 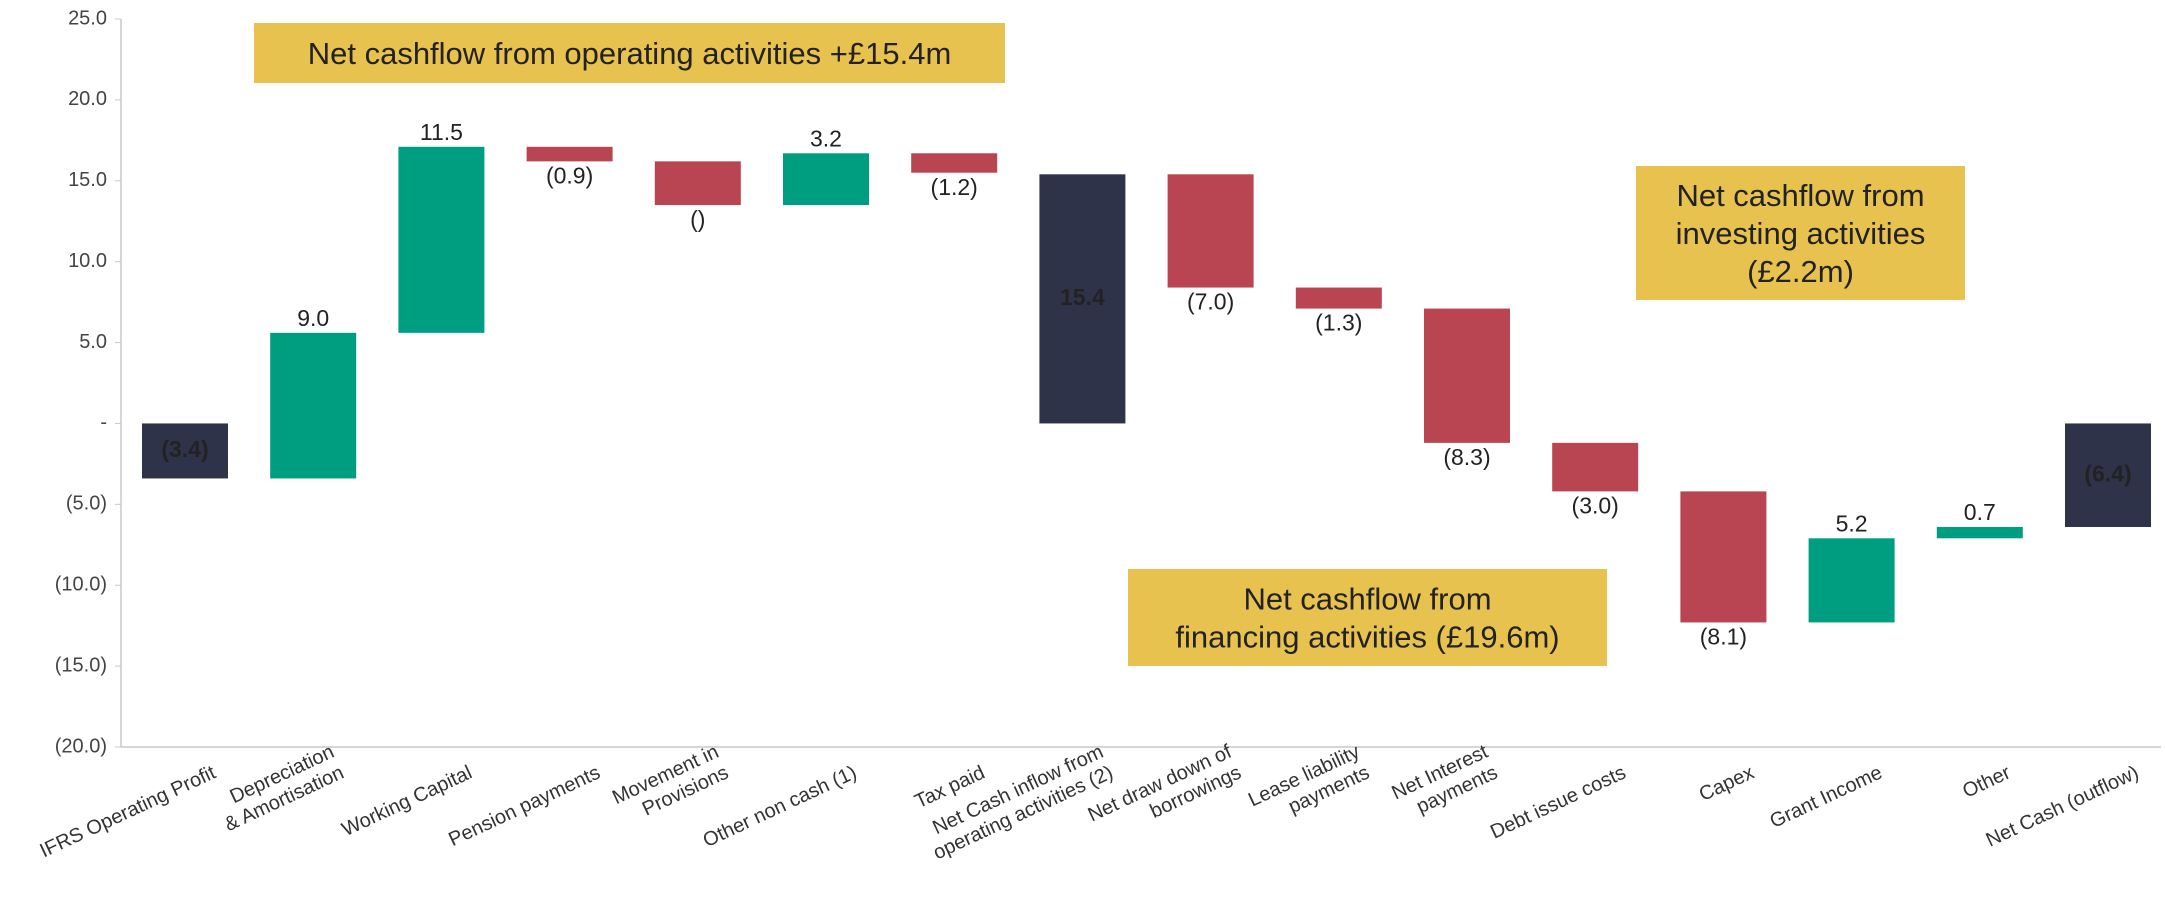 I want to click on x-tick-label: IFRS Operating Profit, so click(x=128, y=811).